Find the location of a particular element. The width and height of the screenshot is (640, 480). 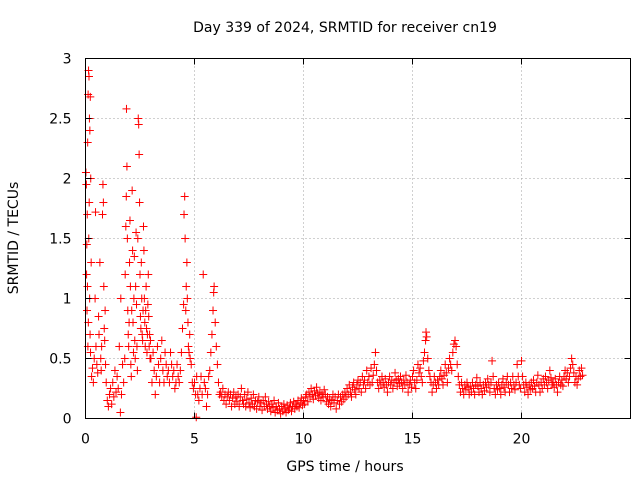

y-tick-label: 2 is located at coordinates (67, 180).